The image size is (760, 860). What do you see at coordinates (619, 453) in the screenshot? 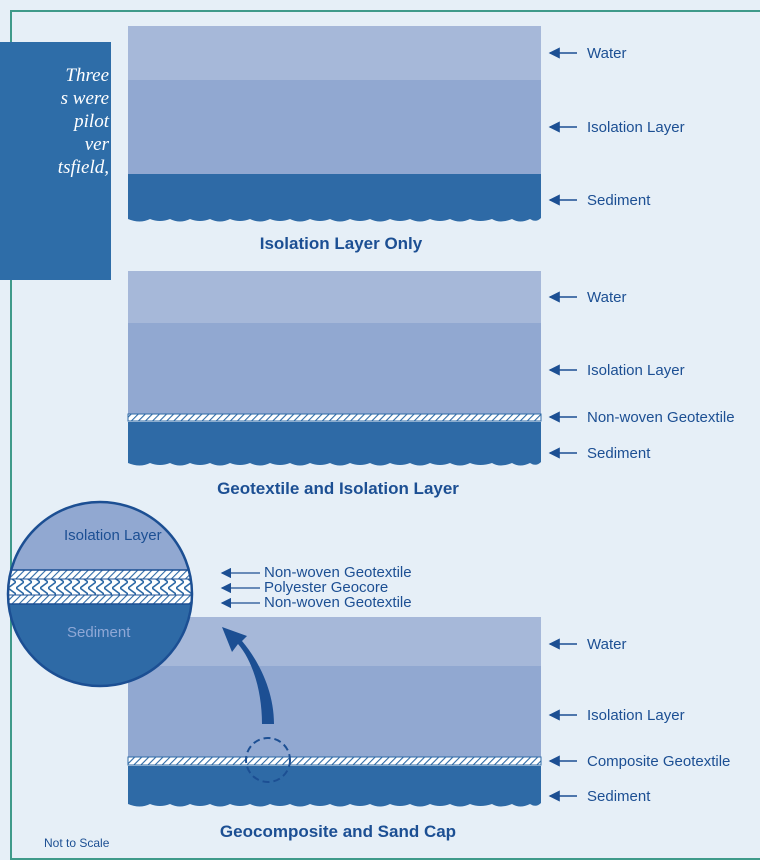
I see `panel-2-label-sediment: Sediment` at bounding box center [619, 453].